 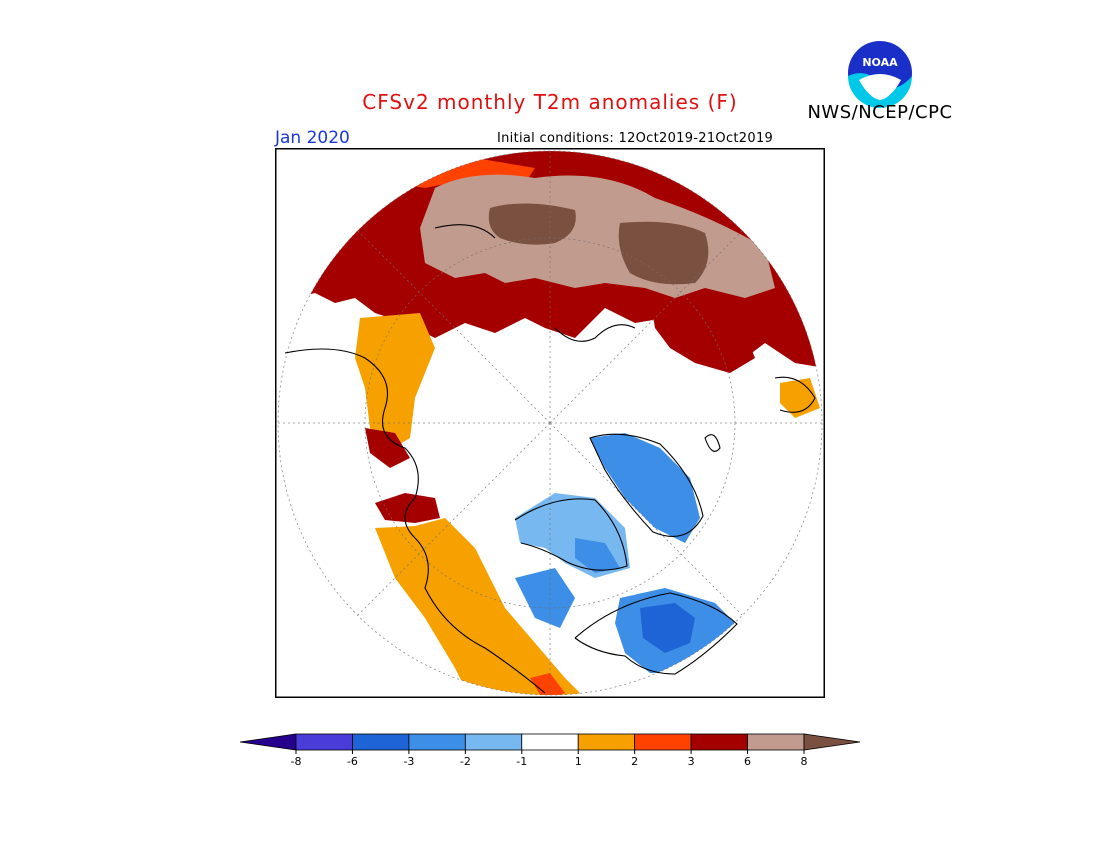 I want to click on anomaly-region-minus6to-3-labrador, so click(x=667, y=628).